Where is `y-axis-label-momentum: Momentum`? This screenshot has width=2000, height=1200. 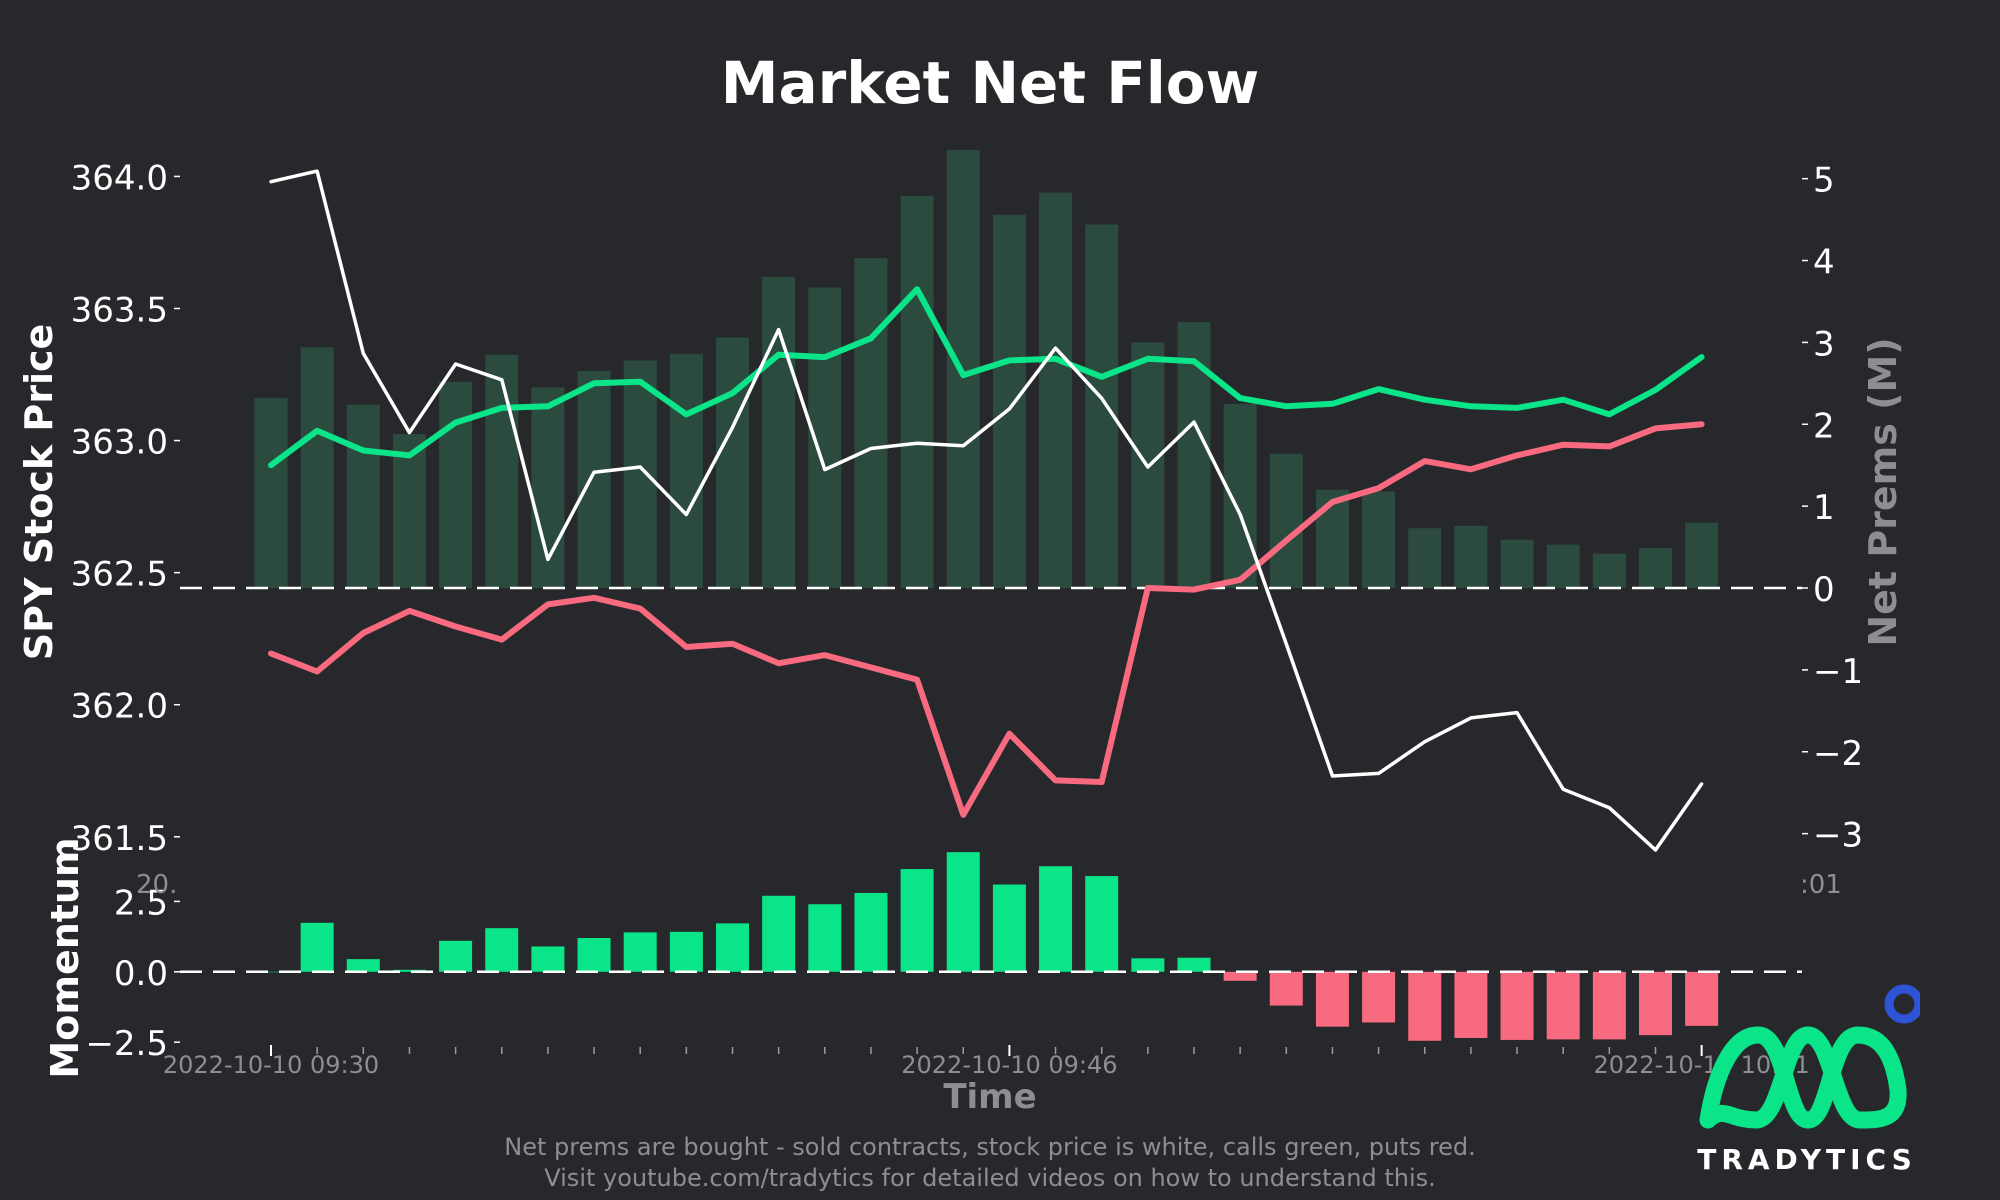 y-axis-label-momentum: Momentum is located at coordinates (65, 957).